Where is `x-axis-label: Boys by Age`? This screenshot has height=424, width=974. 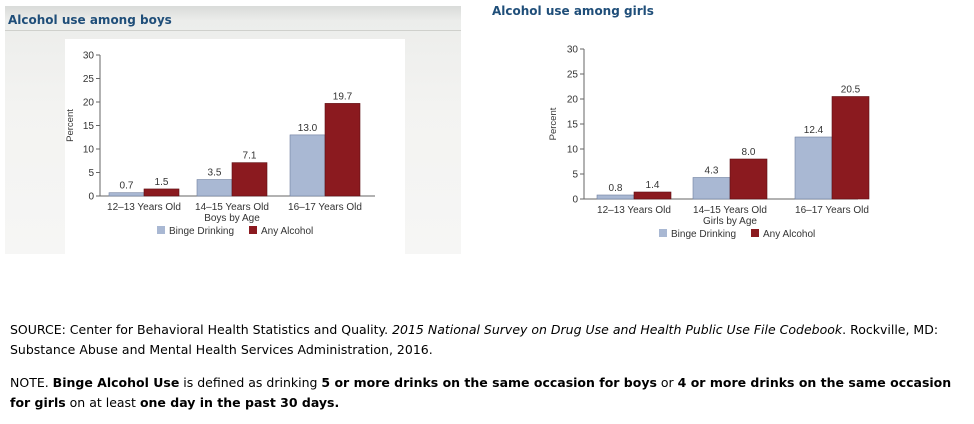
x-axis-label: Boys by Age is located at coordinates (232, 218).